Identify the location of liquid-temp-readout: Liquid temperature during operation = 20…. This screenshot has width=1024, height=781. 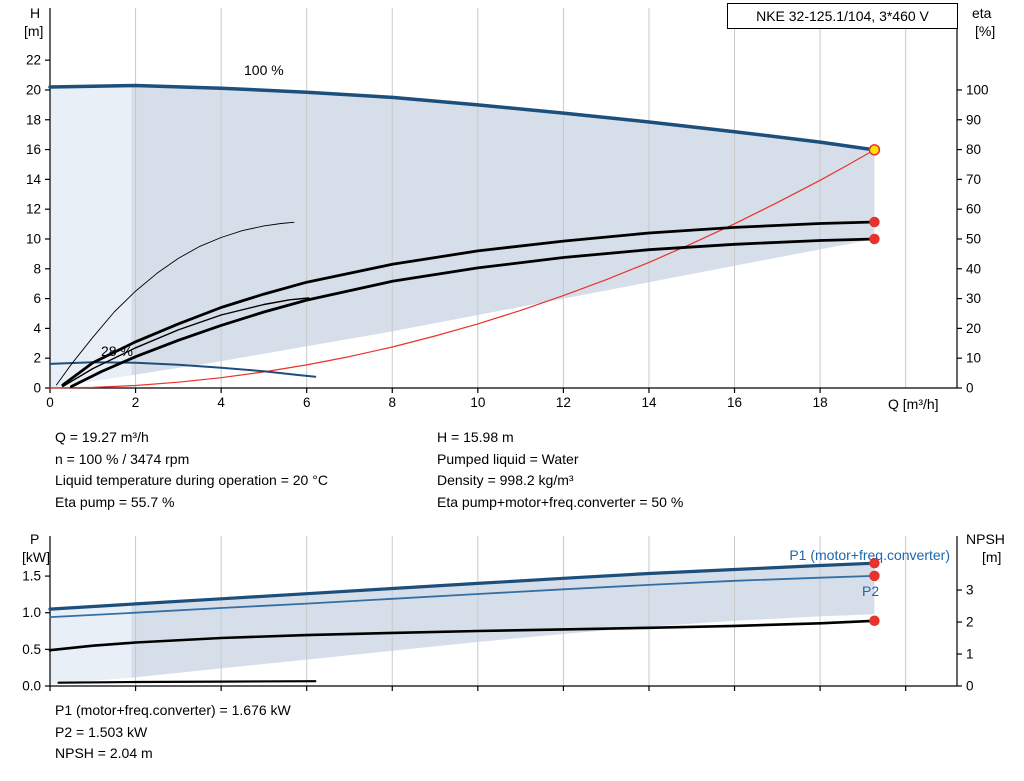
(191, 480).